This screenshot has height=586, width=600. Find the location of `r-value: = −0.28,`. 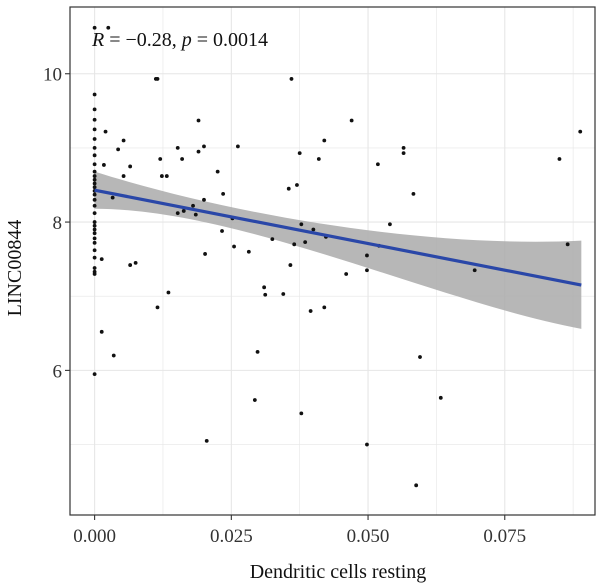

r-value: = −0.28, is located at coordinates (143, 40).